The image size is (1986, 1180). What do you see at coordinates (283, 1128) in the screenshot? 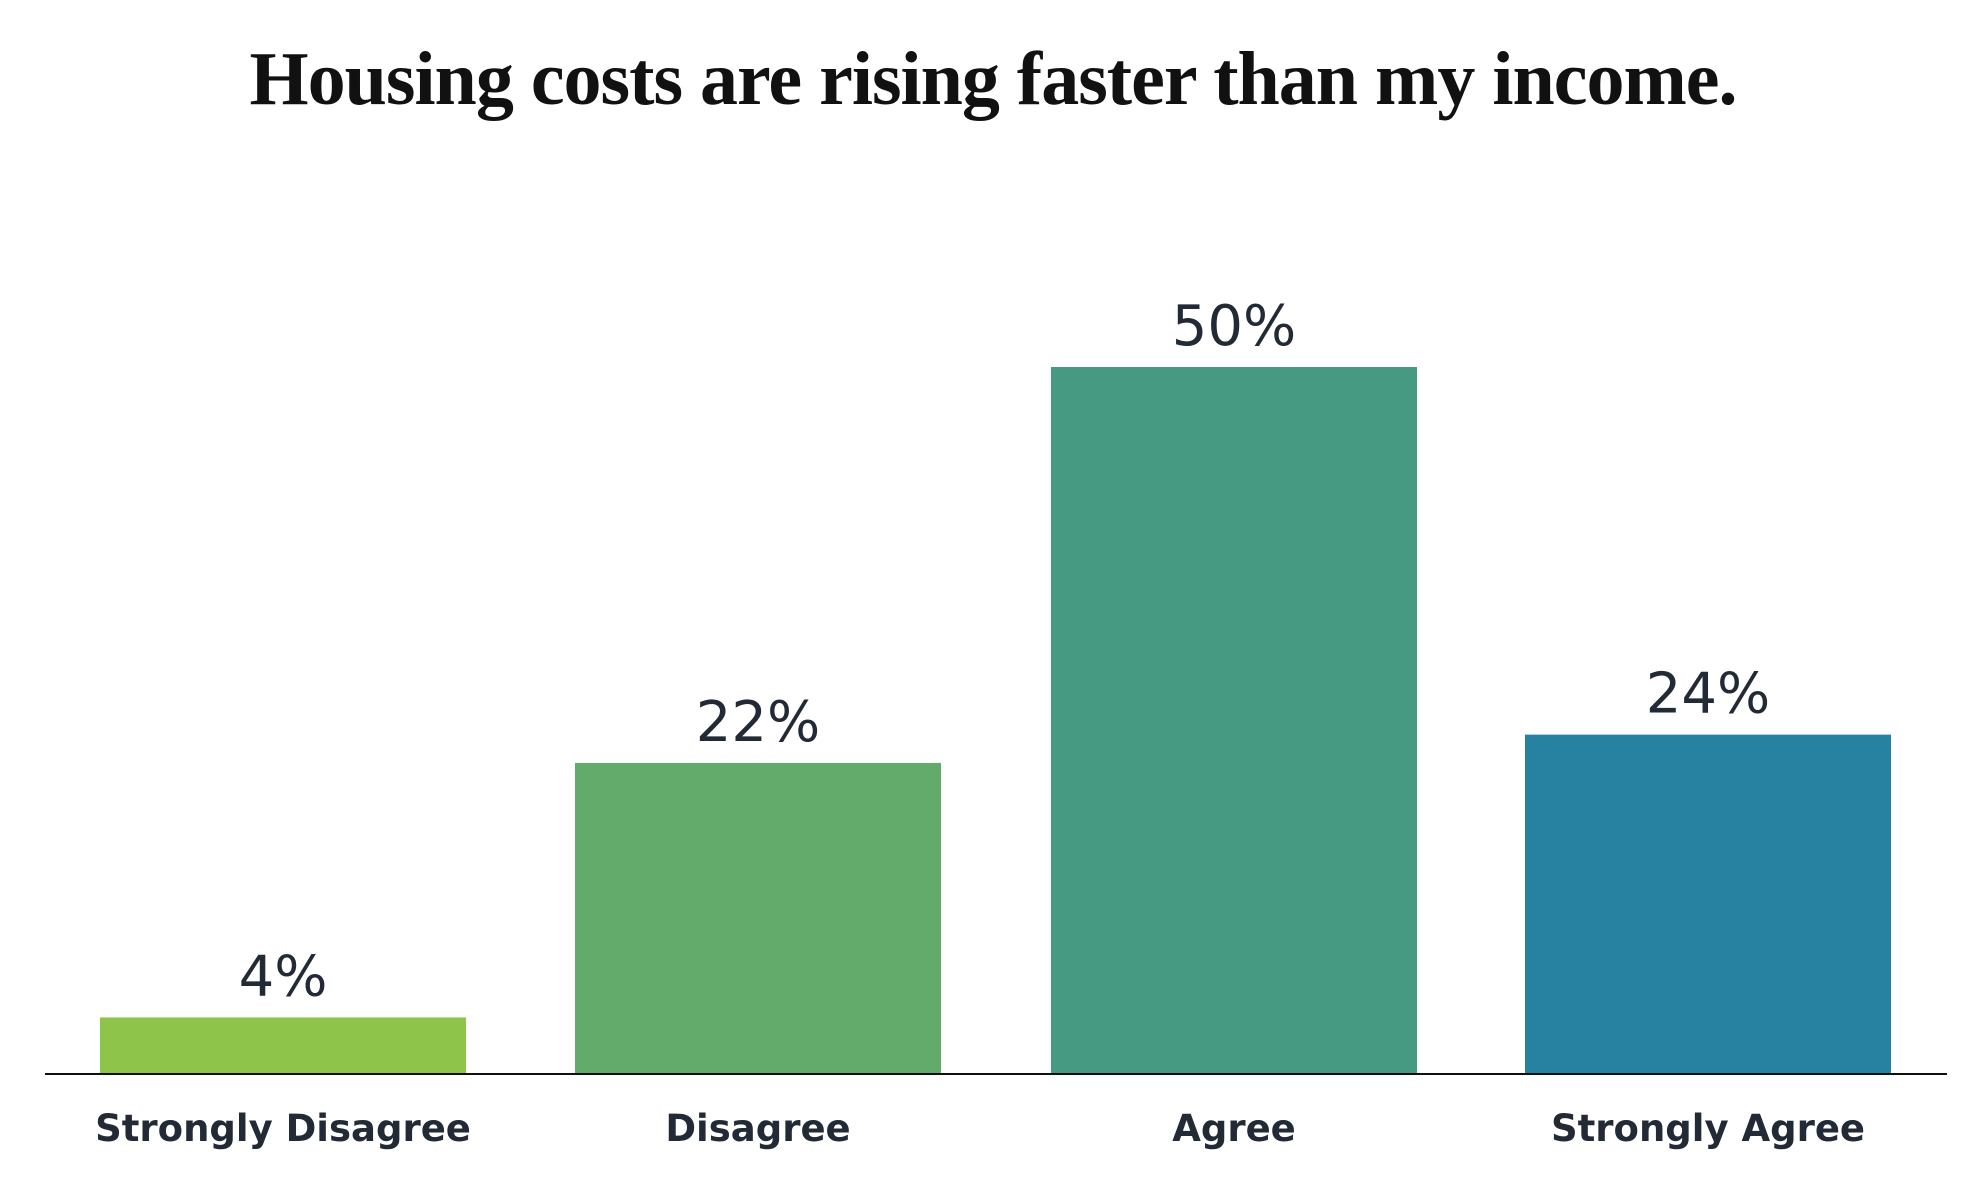
I see `x-tick-label: Strongly Disagree` at bounding box center [283, 1128].